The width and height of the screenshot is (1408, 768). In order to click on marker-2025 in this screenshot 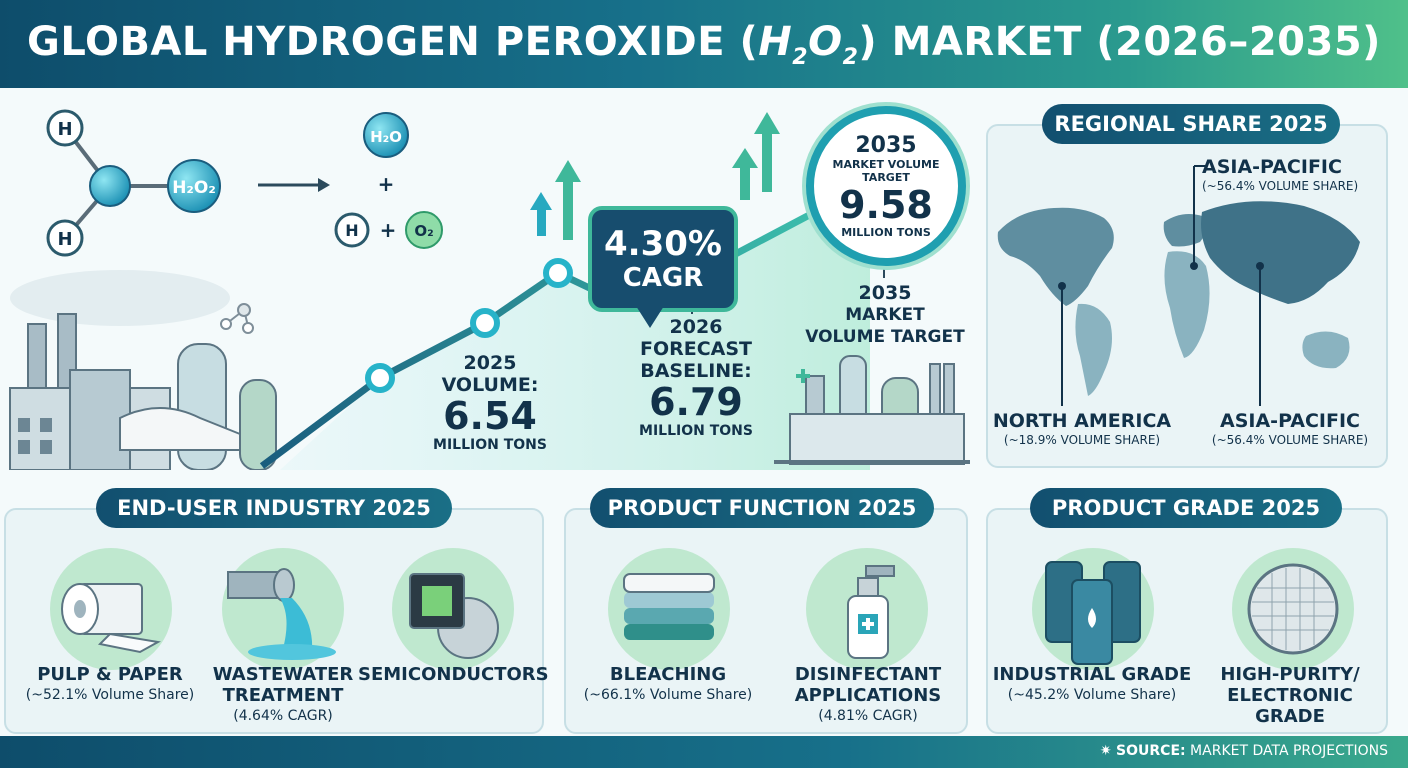, I will do `click(380, 378)`.